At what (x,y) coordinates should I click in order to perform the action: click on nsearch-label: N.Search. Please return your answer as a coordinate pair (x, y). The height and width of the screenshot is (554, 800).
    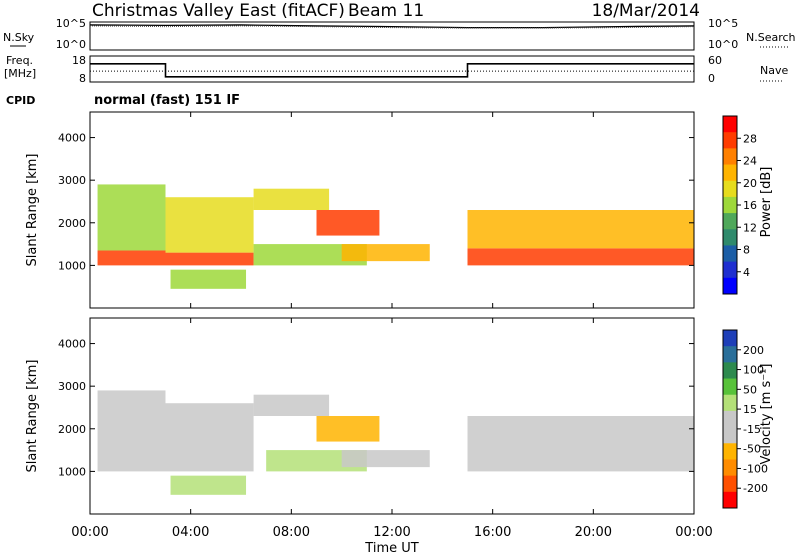
    Looking at the image, I should click on (771, 37).